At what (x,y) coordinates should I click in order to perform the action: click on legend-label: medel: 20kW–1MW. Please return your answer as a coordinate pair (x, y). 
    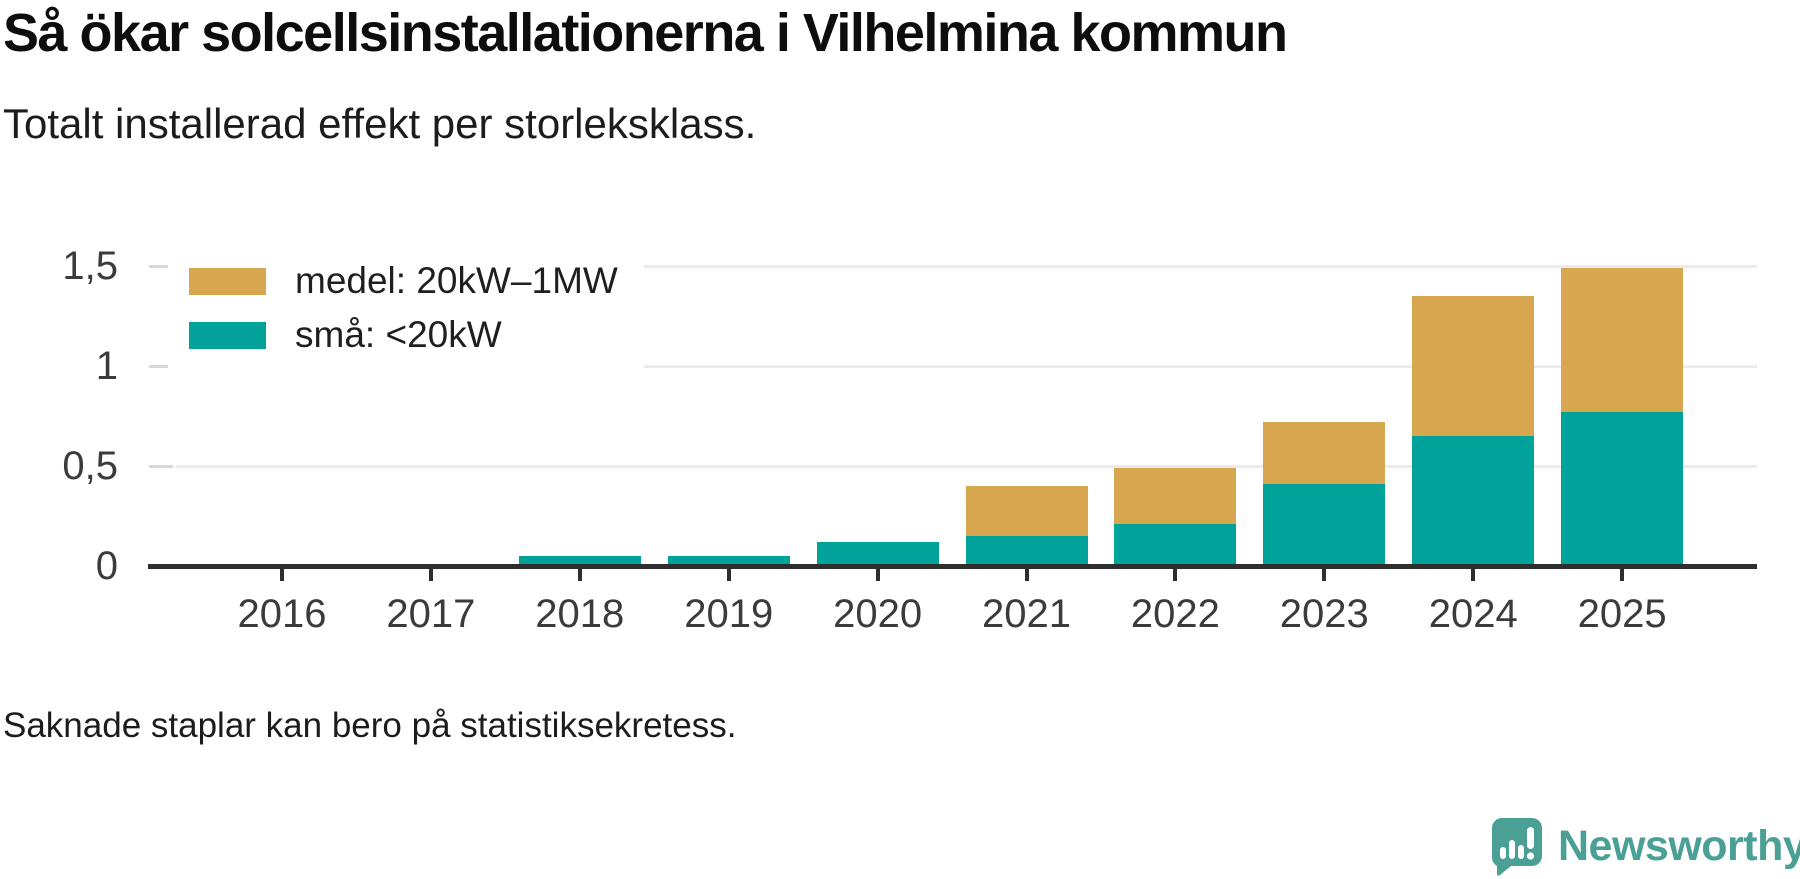
    Looking at the image, I should click on (456, 280).